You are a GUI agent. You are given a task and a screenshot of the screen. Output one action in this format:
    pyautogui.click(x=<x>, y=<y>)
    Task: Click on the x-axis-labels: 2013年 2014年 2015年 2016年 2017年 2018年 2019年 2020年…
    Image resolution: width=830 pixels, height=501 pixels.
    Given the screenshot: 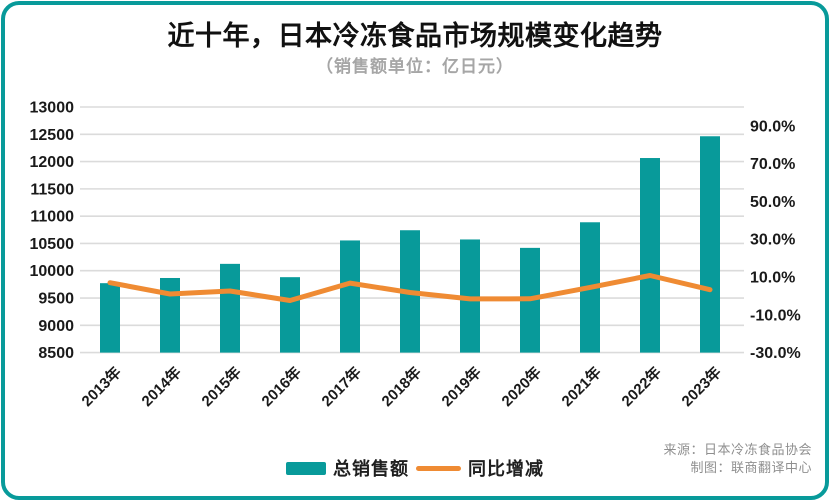 What is the action you would take?
    pyautogui.click(x=401, y=386)
    